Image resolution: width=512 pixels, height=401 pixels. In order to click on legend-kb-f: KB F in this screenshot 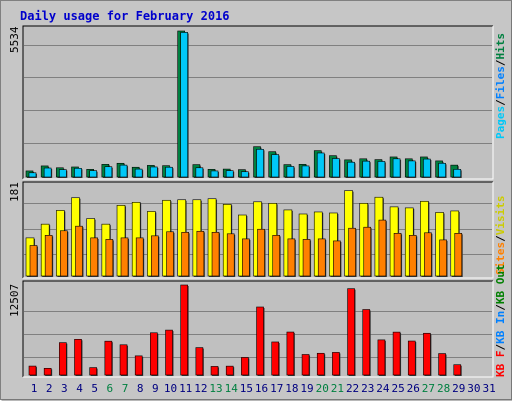, I will do `click(500, 364)`.